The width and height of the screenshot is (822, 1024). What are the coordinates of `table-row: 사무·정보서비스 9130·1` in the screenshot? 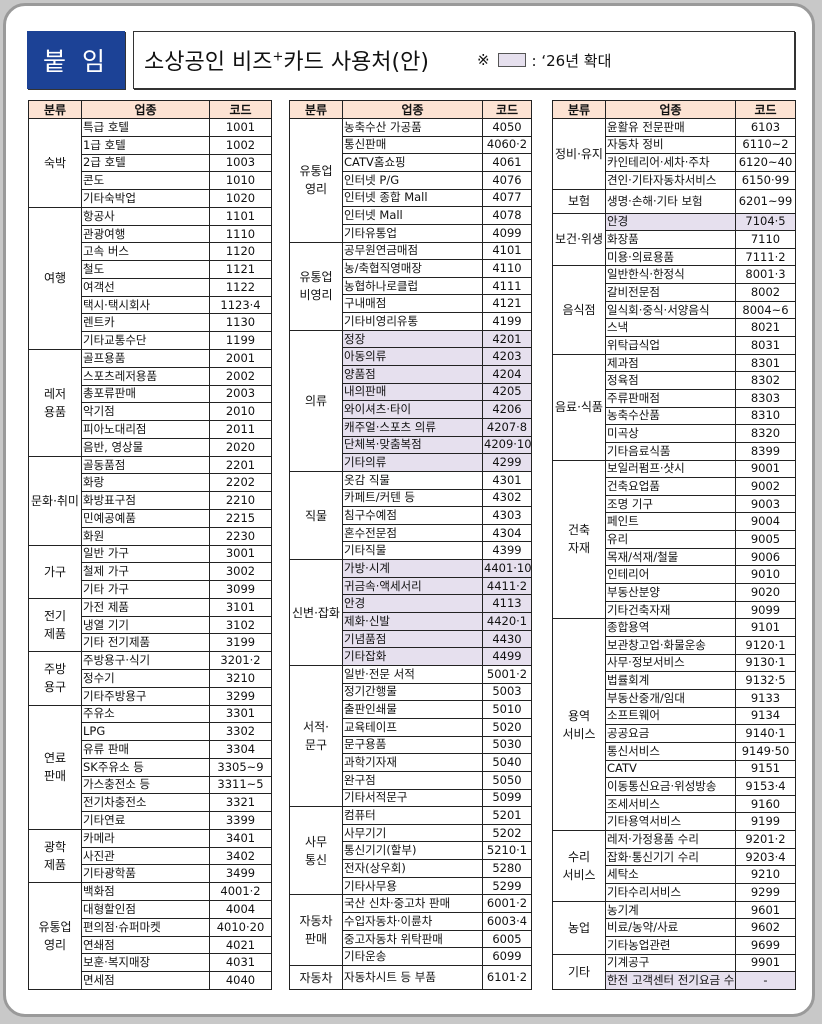 It's located at (674, 663).